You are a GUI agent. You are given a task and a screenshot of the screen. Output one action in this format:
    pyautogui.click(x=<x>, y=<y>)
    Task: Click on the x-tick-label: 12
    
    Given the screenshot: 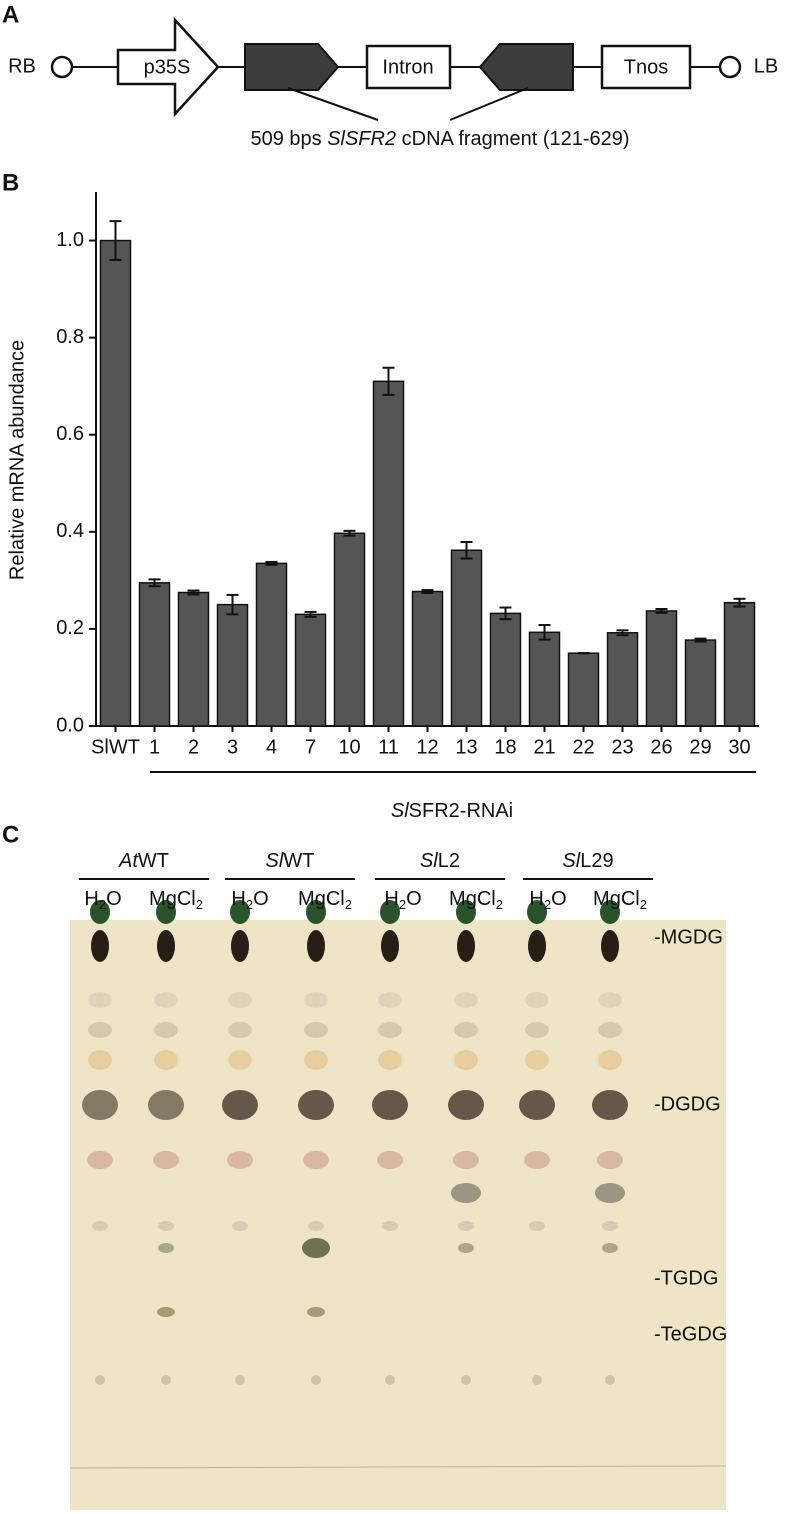 What is the action you would take?
    pyautogui.click(x=427, y=747)
    